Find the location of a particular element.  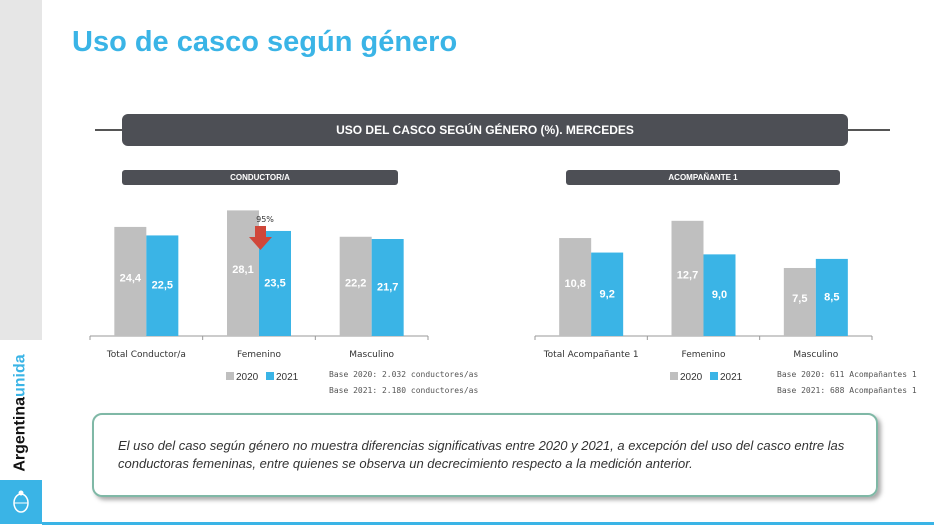

data-label: 8,5 is located at coordinates (831, 297).